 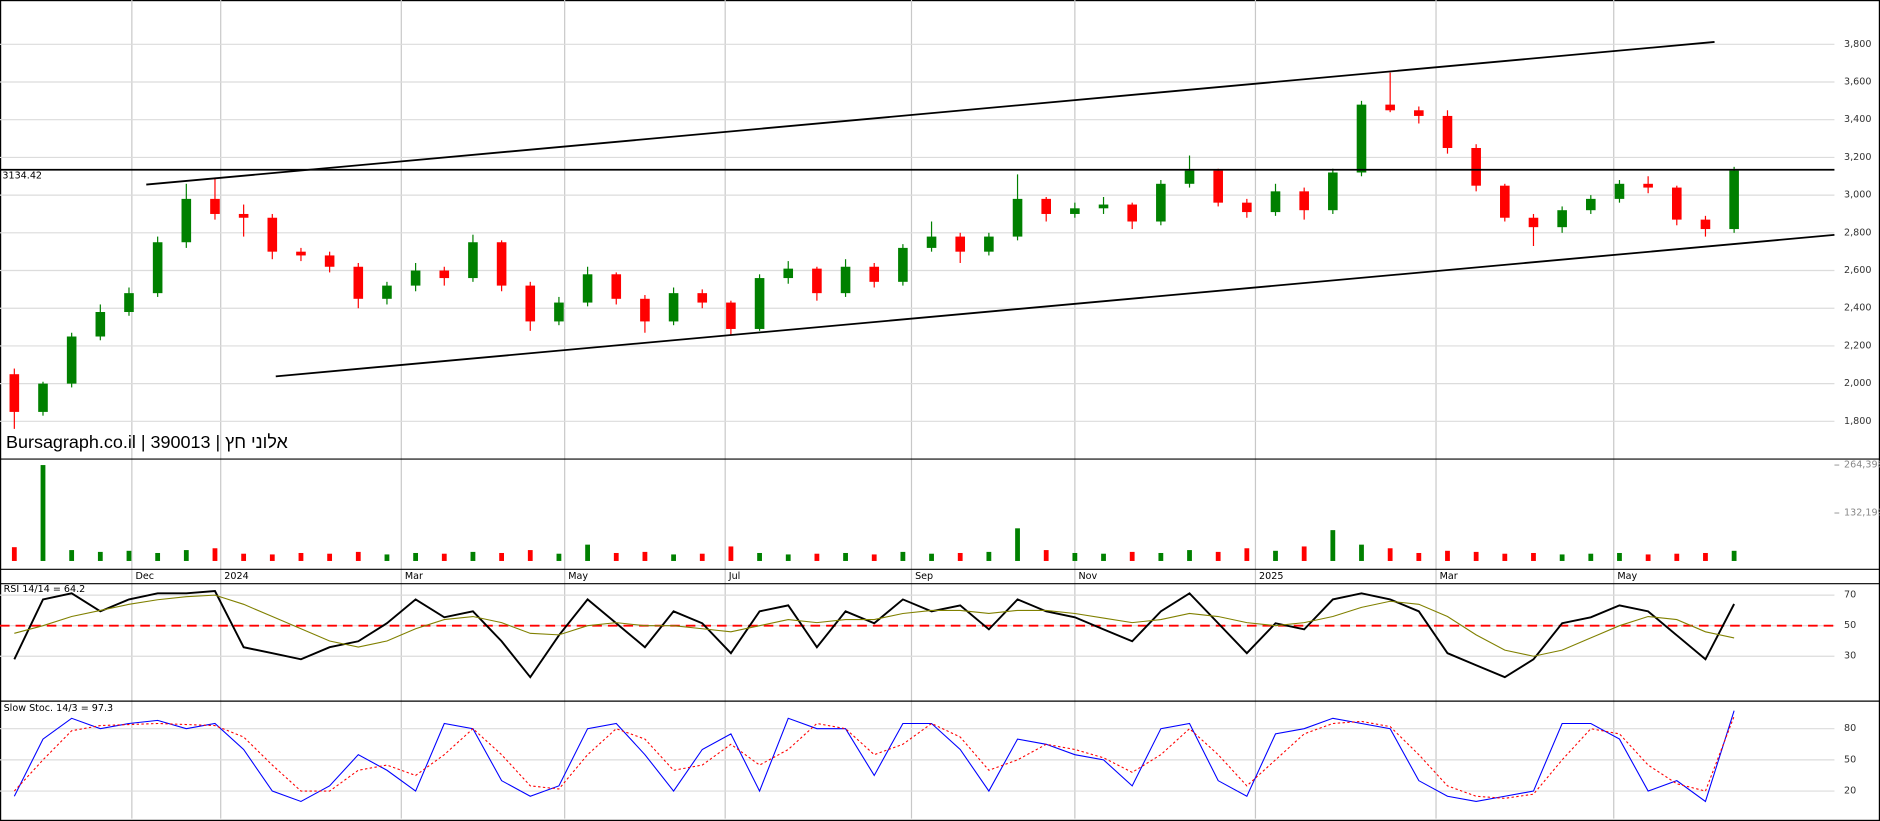 I want to click on y-tick-label: 3,000, so click(x=1857, y=195).